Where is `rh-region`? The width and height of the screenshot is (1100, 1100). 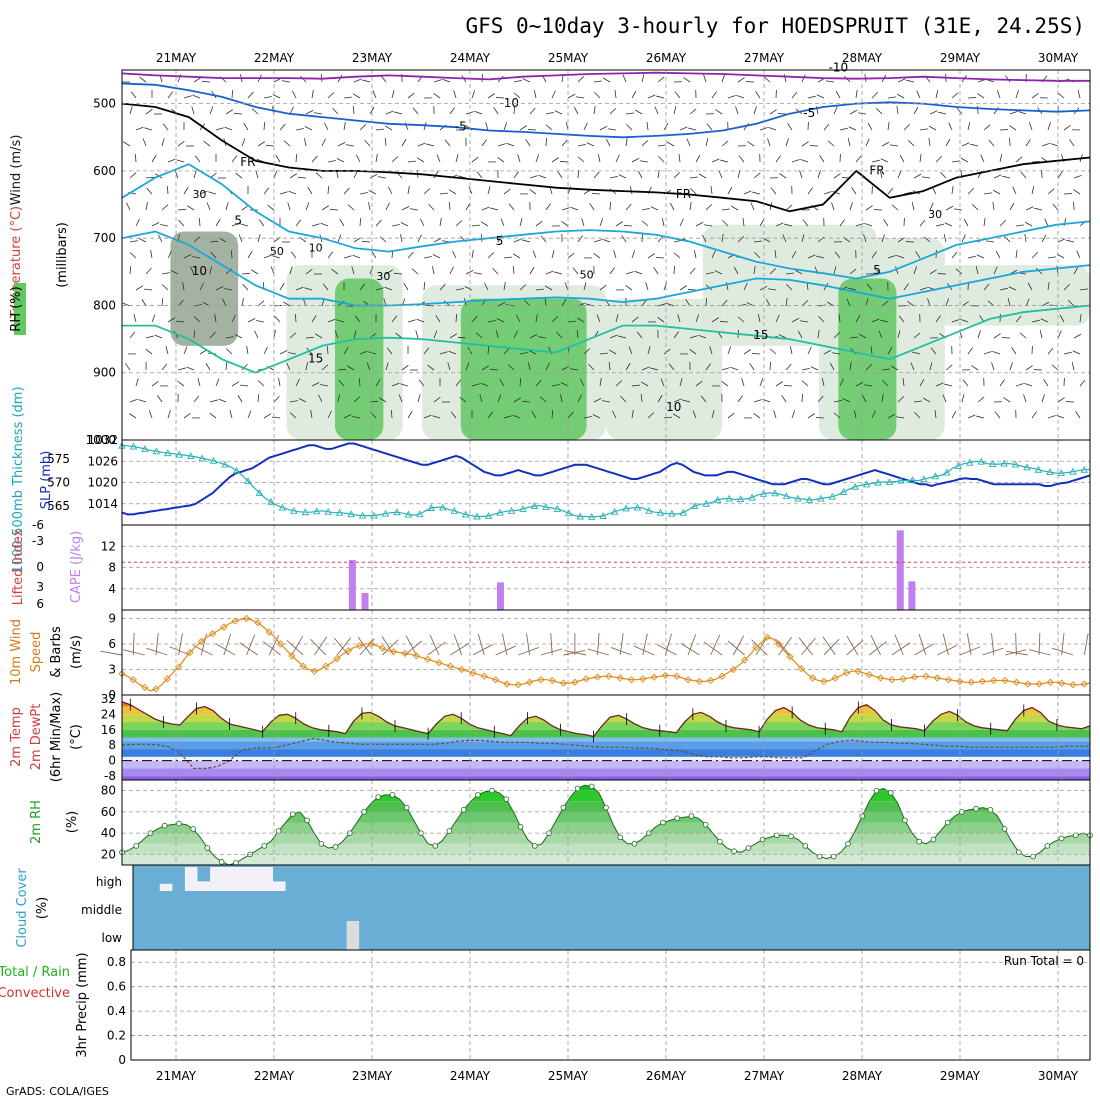
rh-region is located at coordinates (204, 288).